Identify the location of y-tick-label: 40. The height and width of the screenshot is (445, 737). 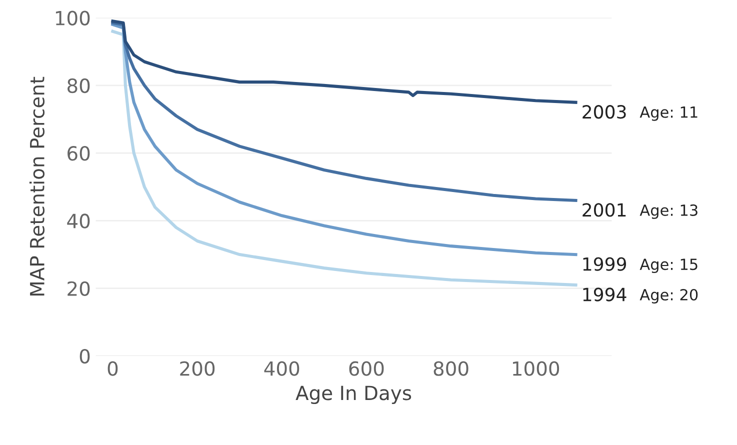
(78, 221).